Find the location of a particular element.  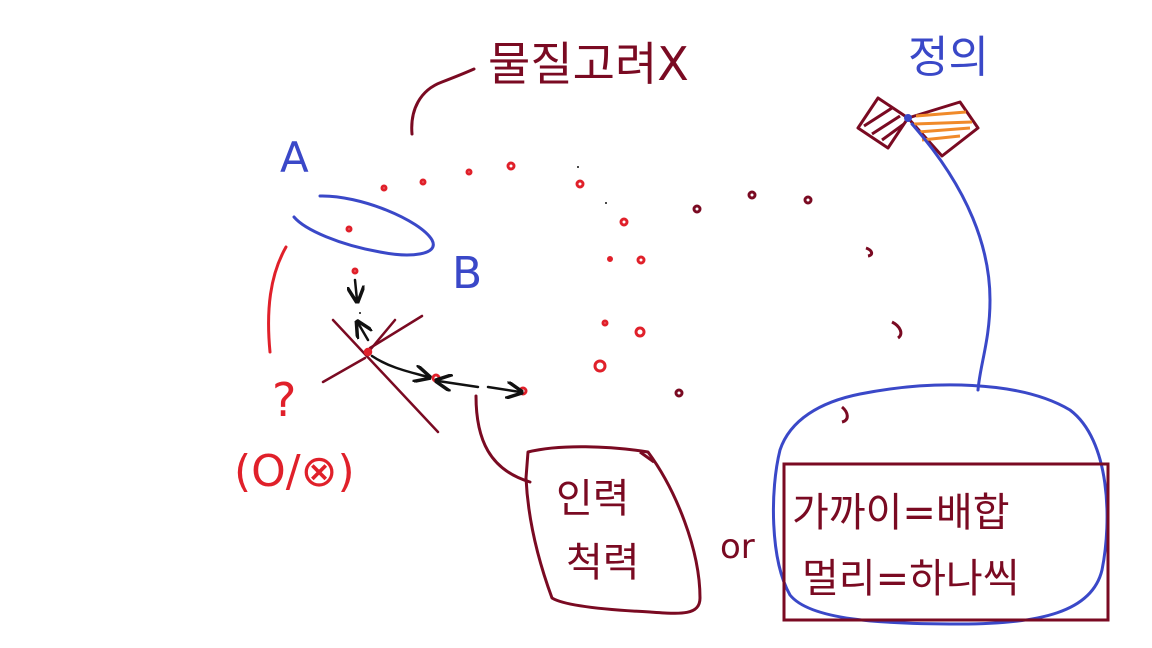

bowtie-right-wing is located at coordinates (943, 129).